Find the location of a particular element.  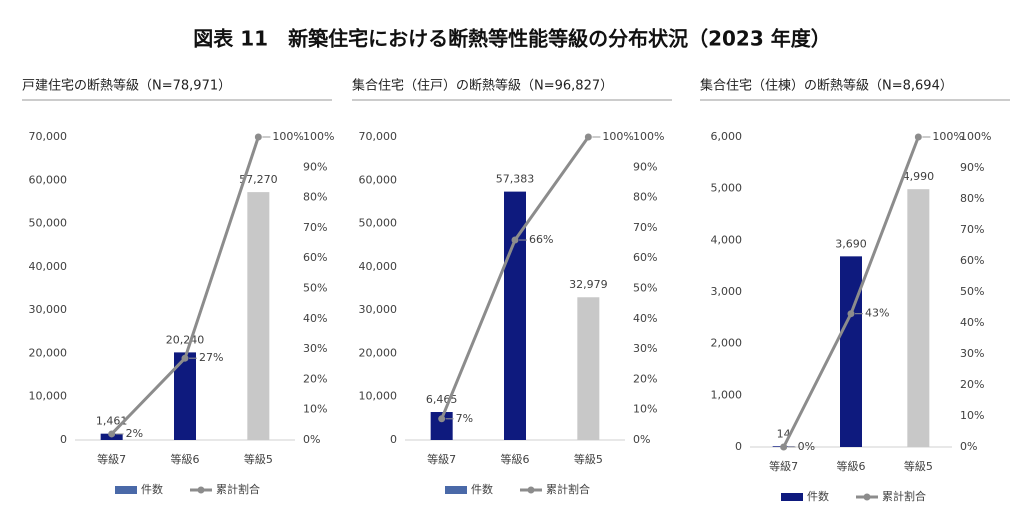

bar-value-label: 57,270 is located at coordinates (258, 179).